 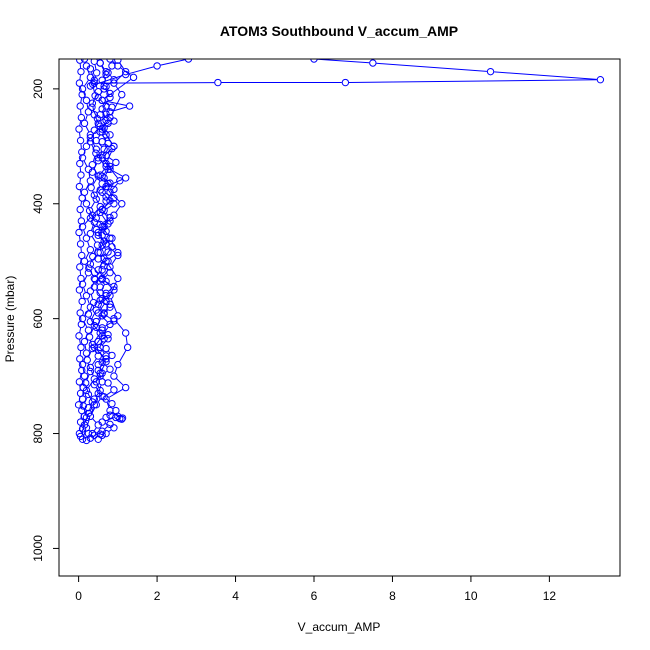 What do you see at coordinates (550, 596) in the screenshot?
I see `x-tick-label: 12` at bounding box center [550, 596].